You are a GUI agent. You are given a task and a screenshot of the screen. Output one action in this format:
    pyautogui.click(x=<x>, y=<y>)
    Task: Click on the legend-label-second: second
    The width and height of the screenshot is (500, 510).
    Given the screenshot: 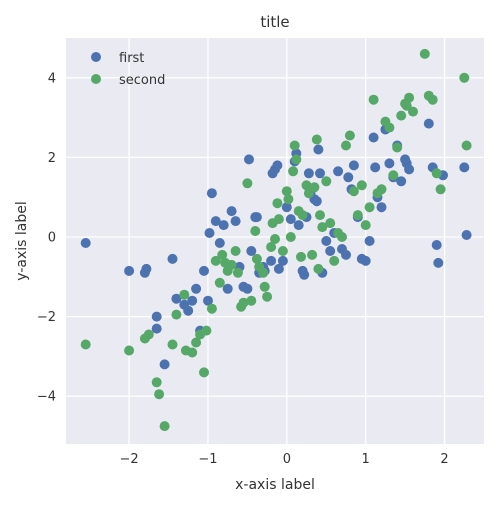 What is the action you would take?
    pyautogui.click(x=142, y=80)
    